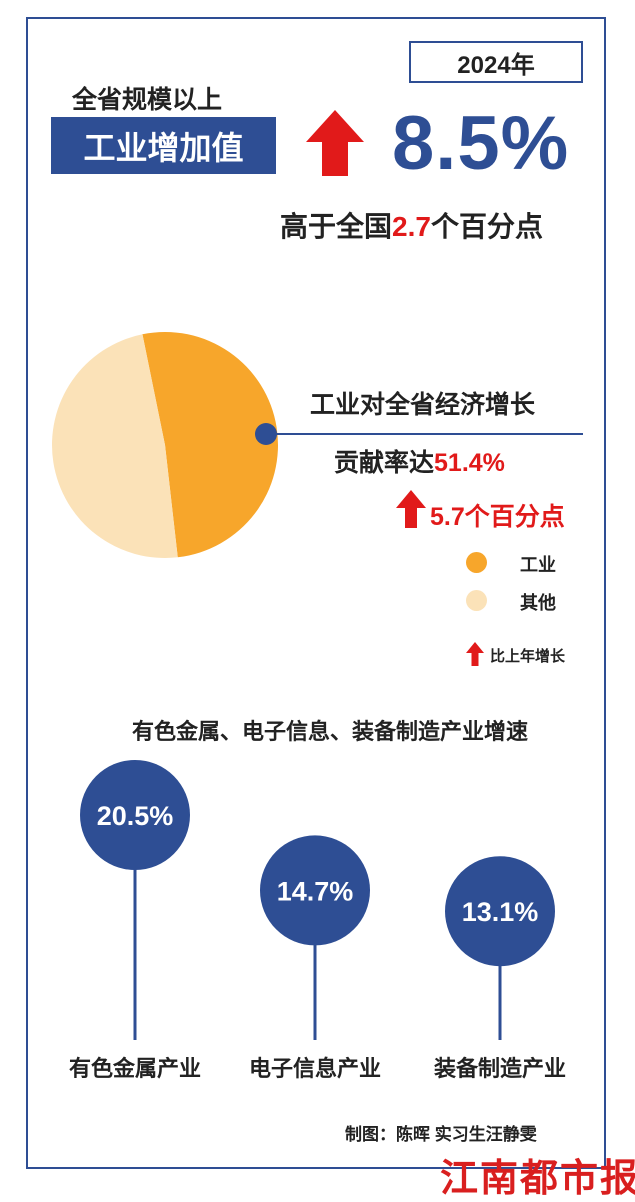  What do you see at coordinates (496, 65) in the screenshot?
I see `year-text: 2024年` at bounding box center [496, 65].